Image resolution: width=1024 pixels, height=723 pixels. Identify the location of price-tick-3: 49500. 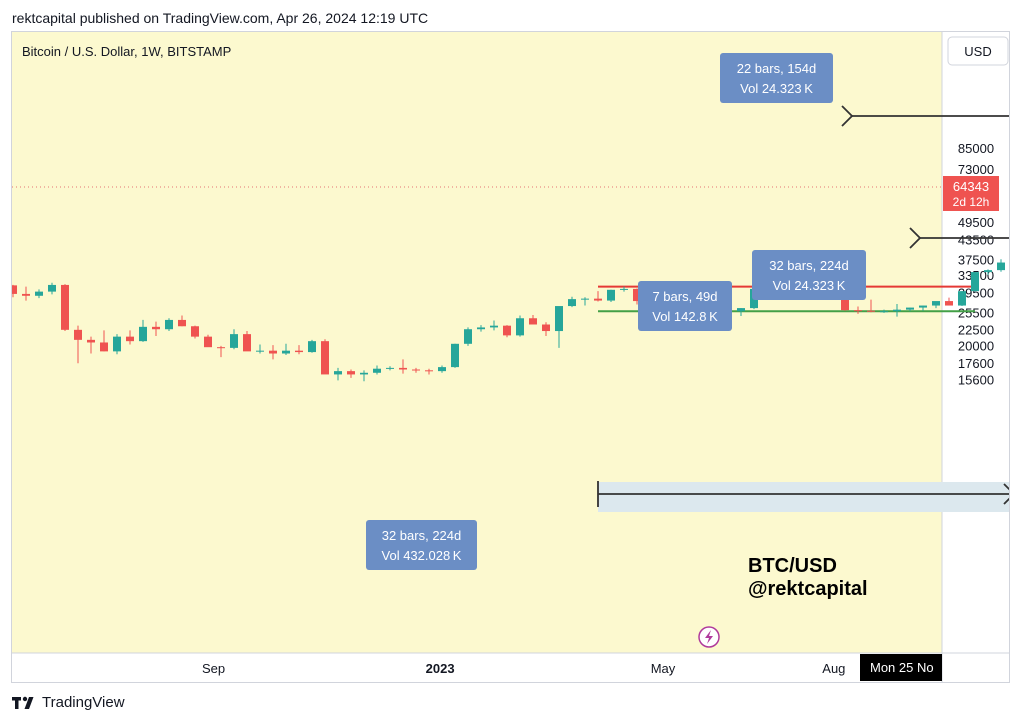
(976, 222).